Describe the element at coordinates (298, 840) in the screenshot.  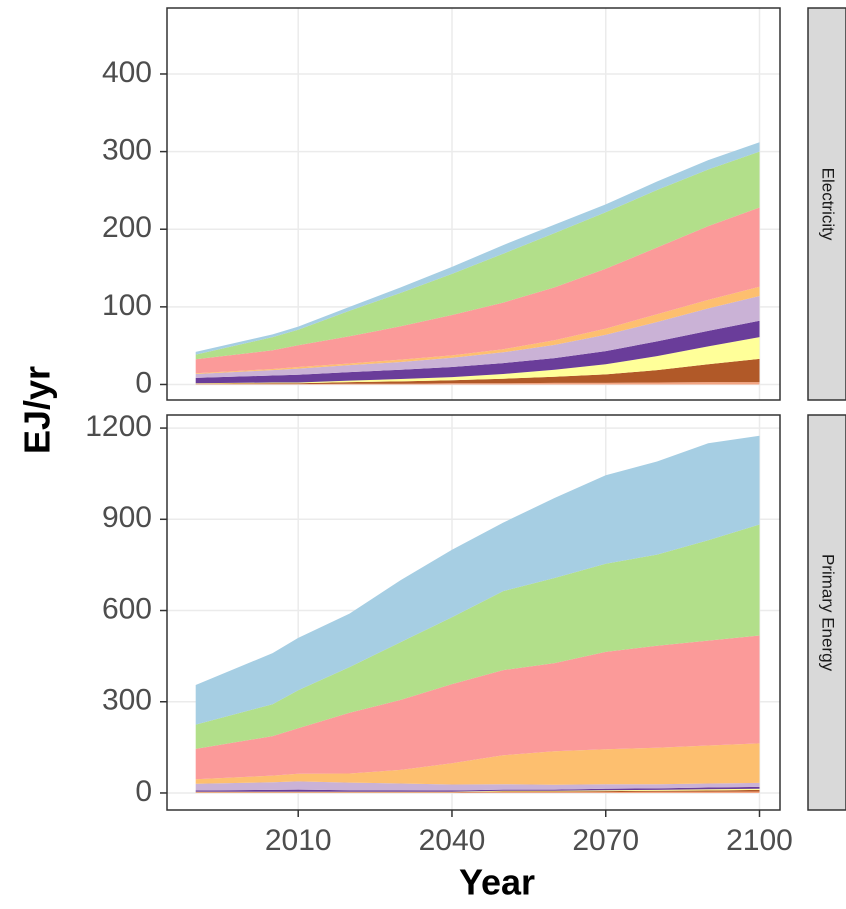
I see `x-tick-label: 2010` at that location.